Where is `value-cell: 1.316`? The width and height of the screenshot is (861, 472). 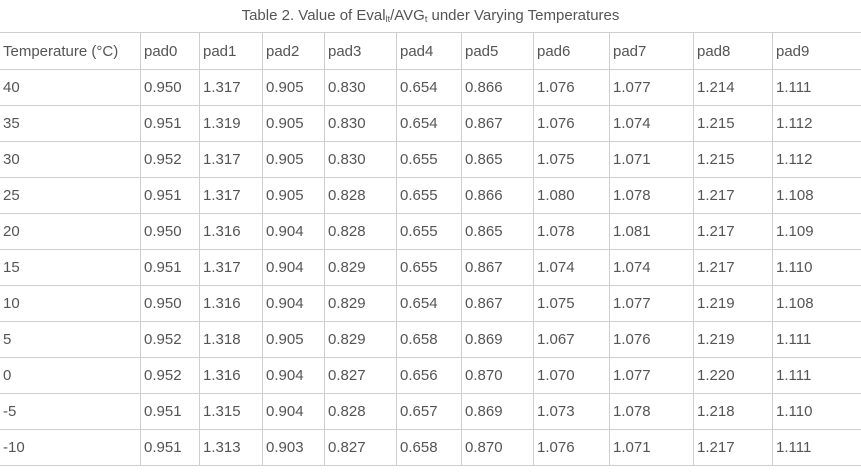 value-cell: 1.316 is located at coordinates (231, 303).